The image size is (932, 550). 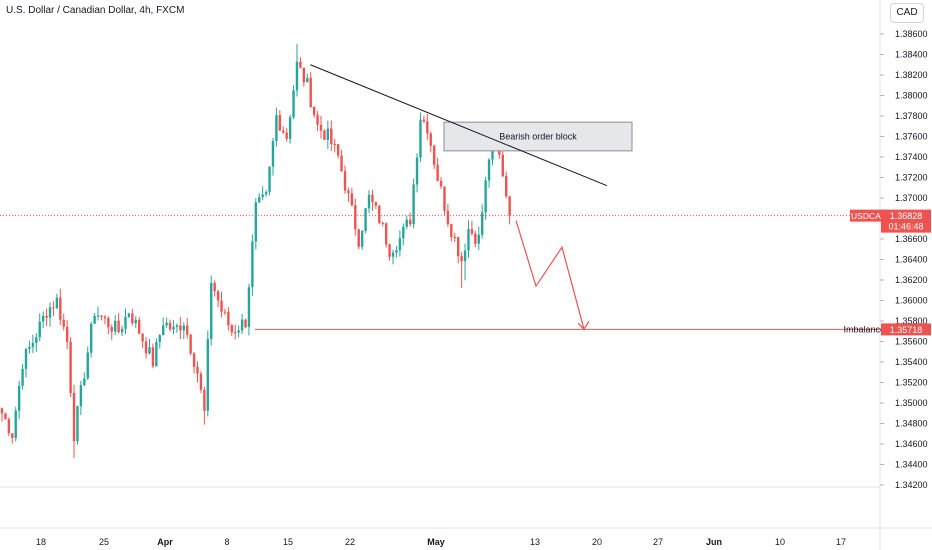 I want to click on symbol-tag, so click(x=869, y=215).